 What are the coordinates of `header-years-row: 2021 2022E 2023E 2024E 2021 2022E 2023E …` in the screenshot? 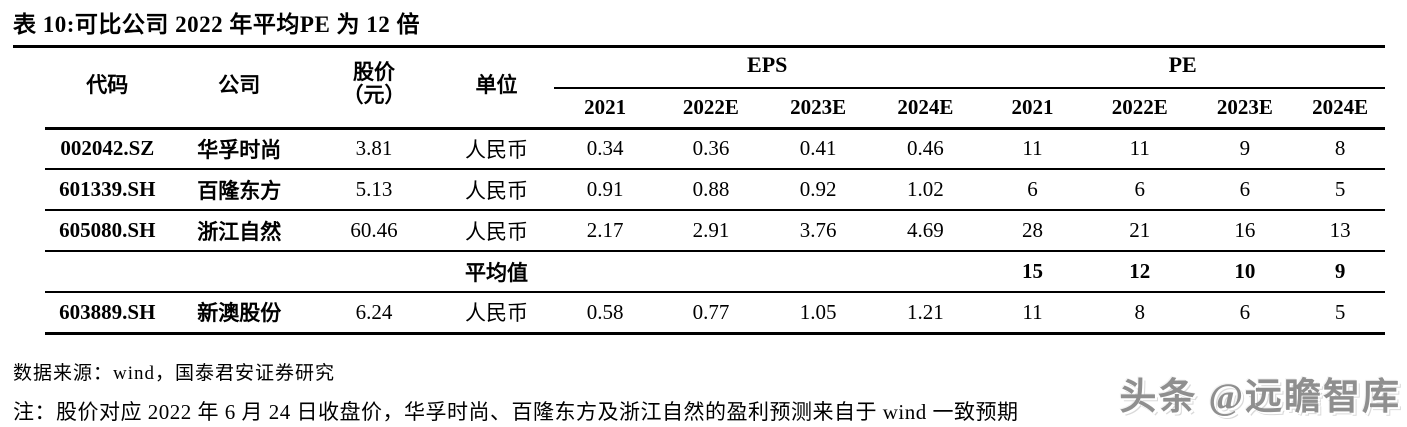 It's located at (715, 109).